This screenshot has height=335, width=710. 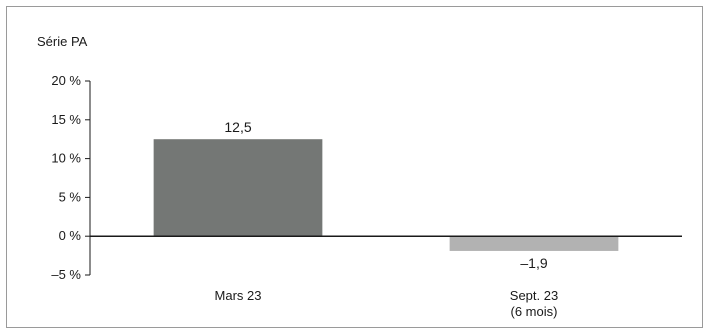 What do you see at coordinates (533, 263) in the screenshot?
I see `value-label: –1,9` at bounding box center [533, 263].